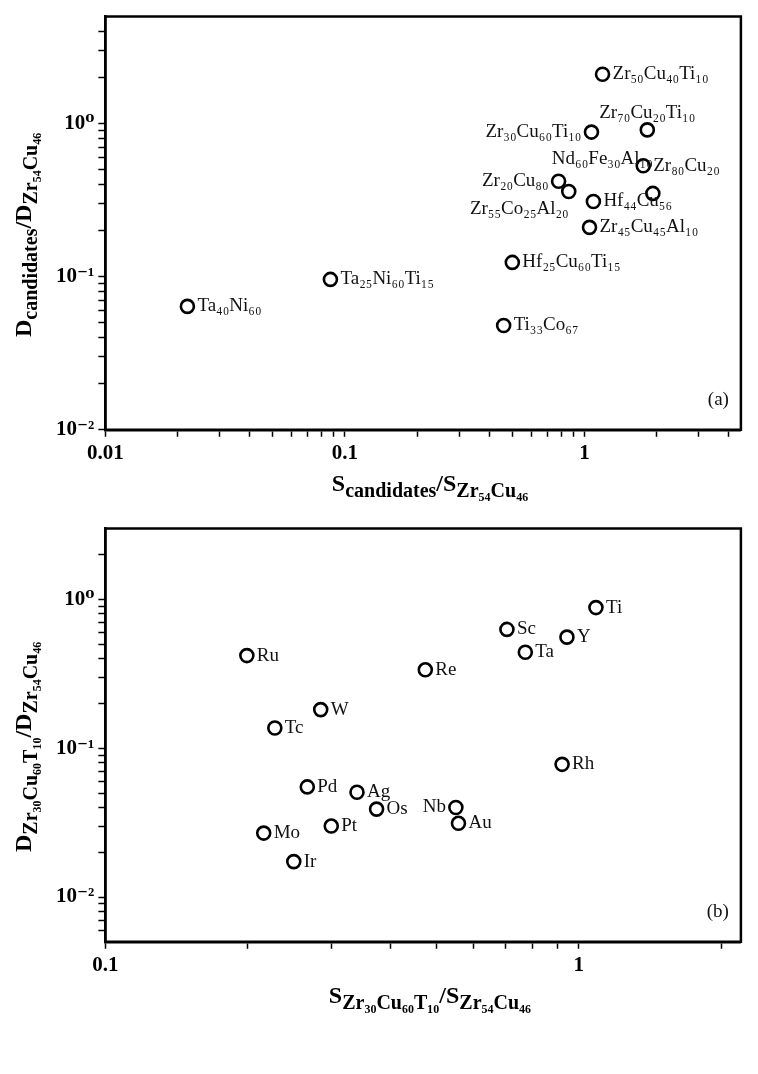 The width and height of the screenshot is (758, 1074). I want to click on annotation: Rh, so click(583, 763).